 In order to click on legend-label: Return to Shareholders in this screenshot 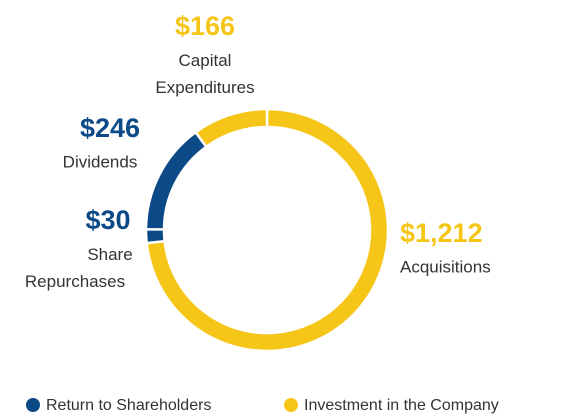, I will do `click(128, 405)`.